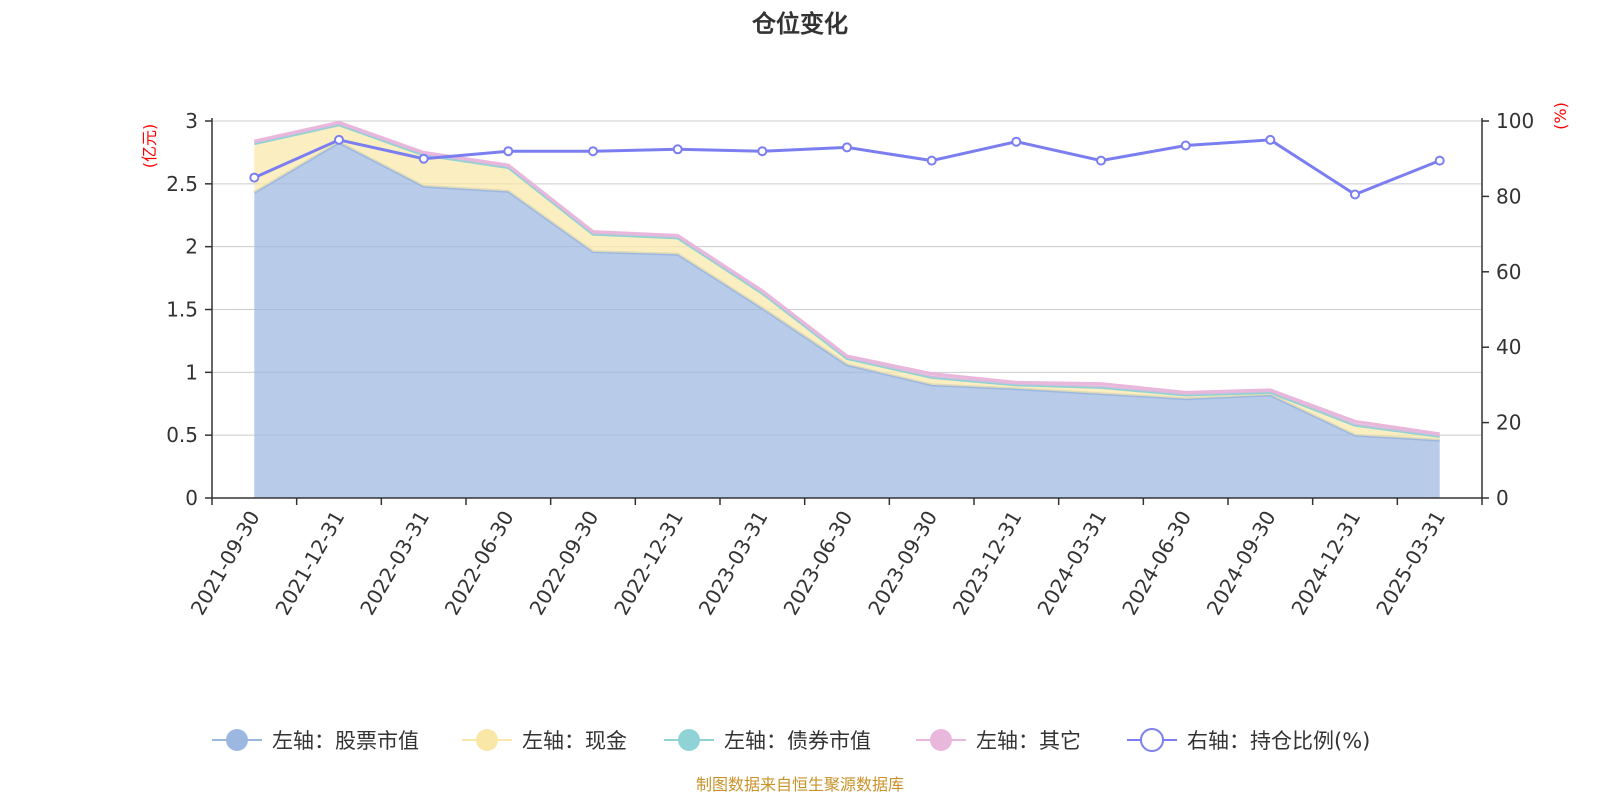 The width and height of the screenshot is (1600, 800). What do you see at coordinates (1241, 563) in the screenshot?
I see `x-tick-label: 2024-09-30` at bounding box center [1241, 563].